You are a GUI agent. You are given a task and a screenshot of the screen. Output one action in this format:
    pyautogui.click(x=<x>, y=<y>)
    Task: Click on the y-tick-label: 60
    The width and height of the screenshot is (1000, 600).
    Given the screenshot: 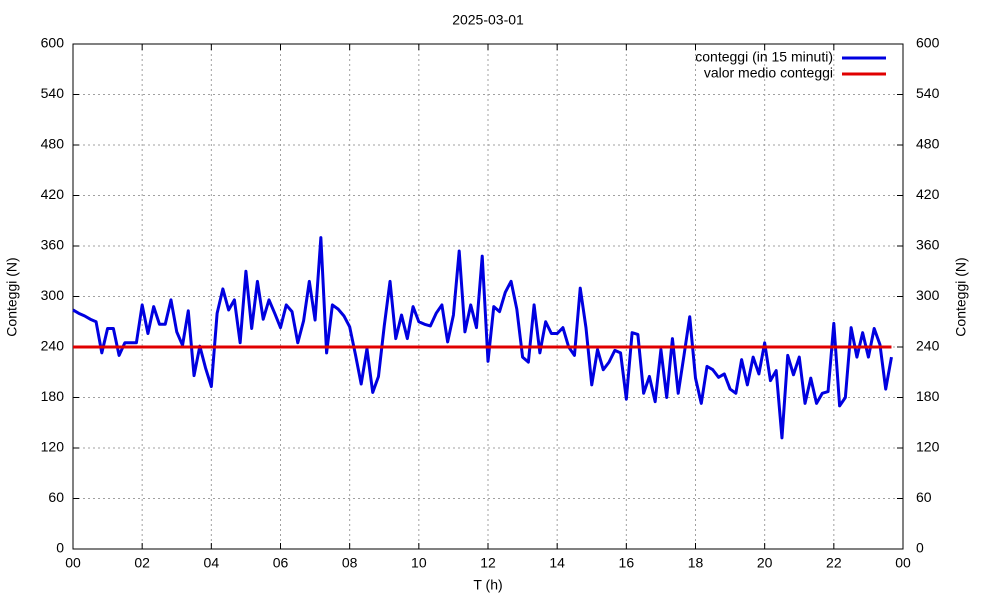 What is the action you would take?
    pyautogui.click(x=56, y=497)
    